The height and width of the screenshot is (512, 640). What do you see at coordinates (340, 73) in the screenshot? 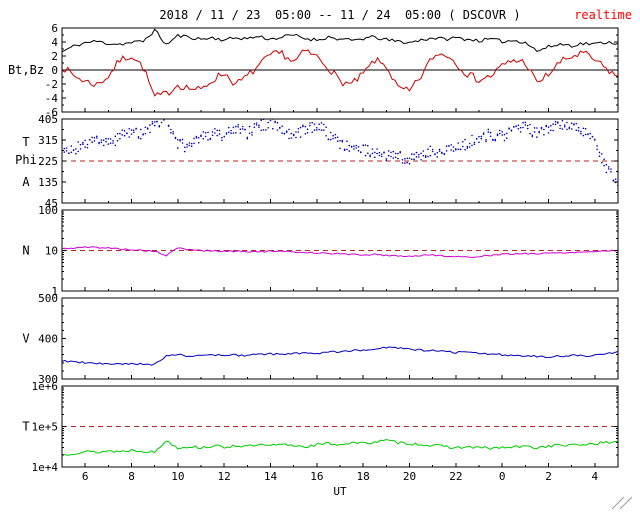
I see `series-Bz` at bounding box center [340, 73].